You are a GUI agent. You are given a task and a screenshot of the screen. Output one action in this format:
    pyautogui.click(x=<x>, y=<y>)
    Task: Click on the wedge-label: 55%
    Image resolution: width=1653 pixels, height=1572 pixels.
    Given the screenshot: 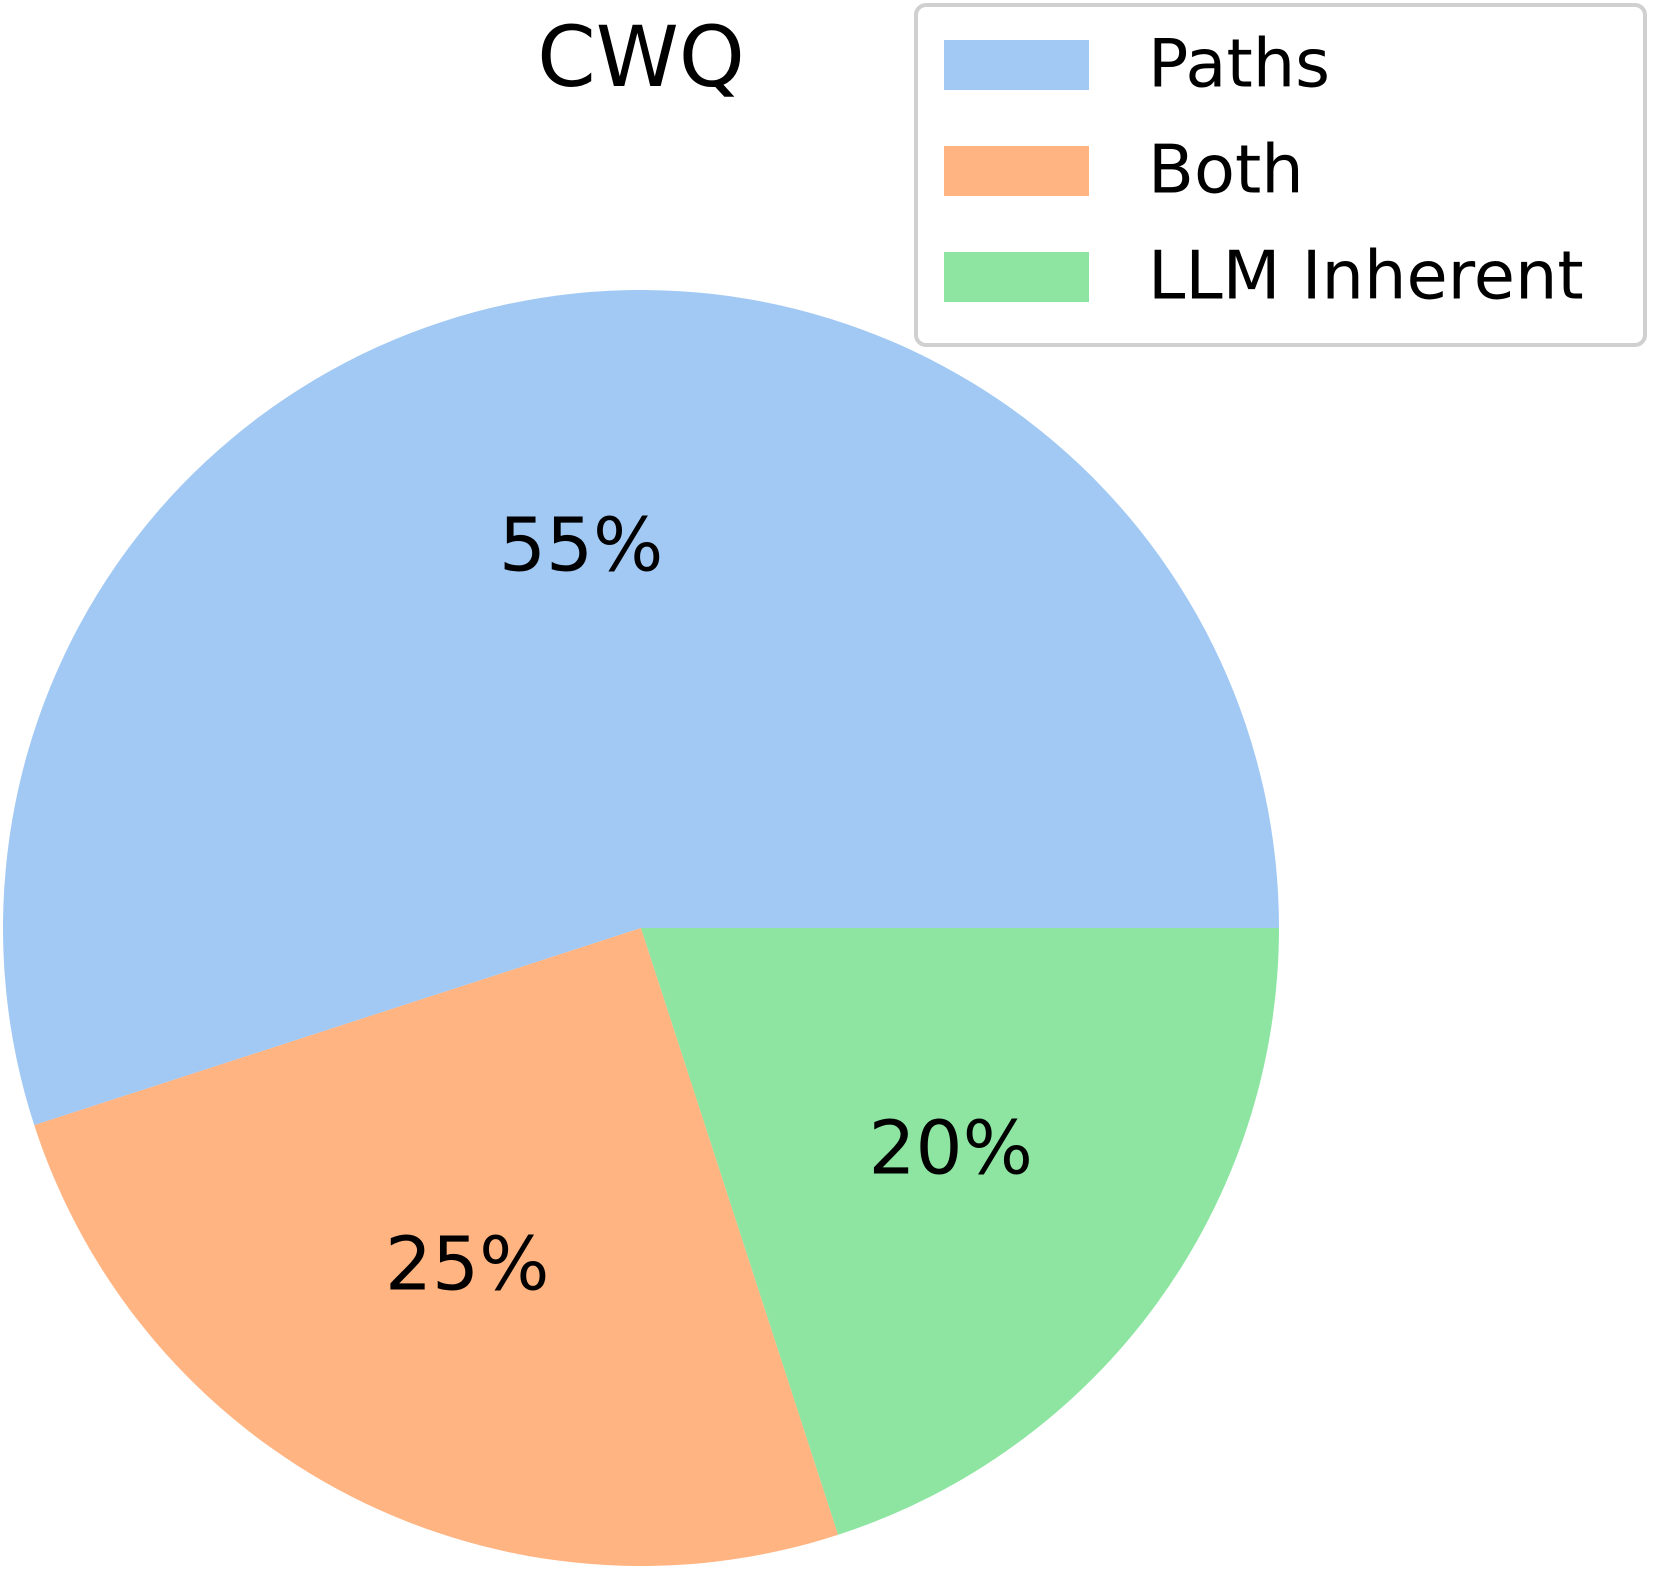 What is the action you would take?
    pyautogui.click(x=581, y=545)
    